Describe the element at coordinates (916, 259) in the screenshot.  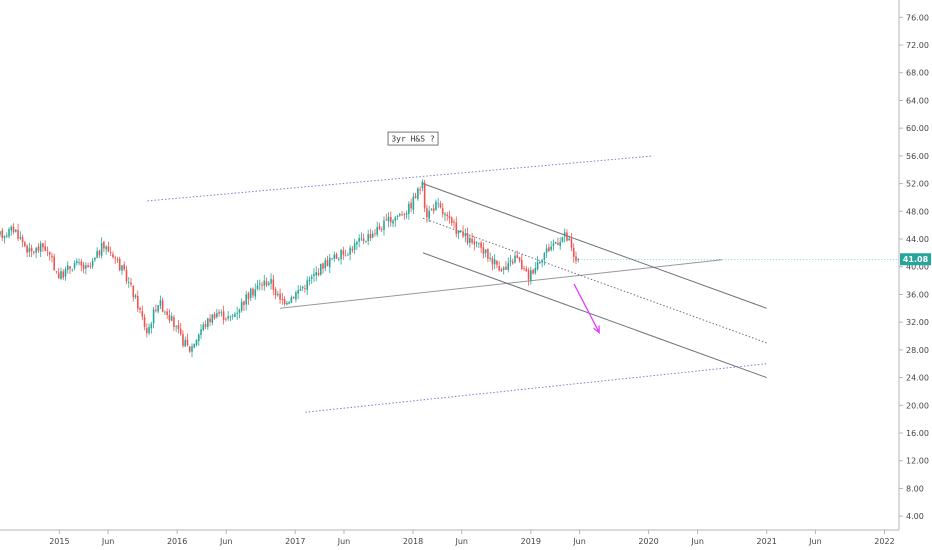
I see `last-price-label: 41.08` at that location.